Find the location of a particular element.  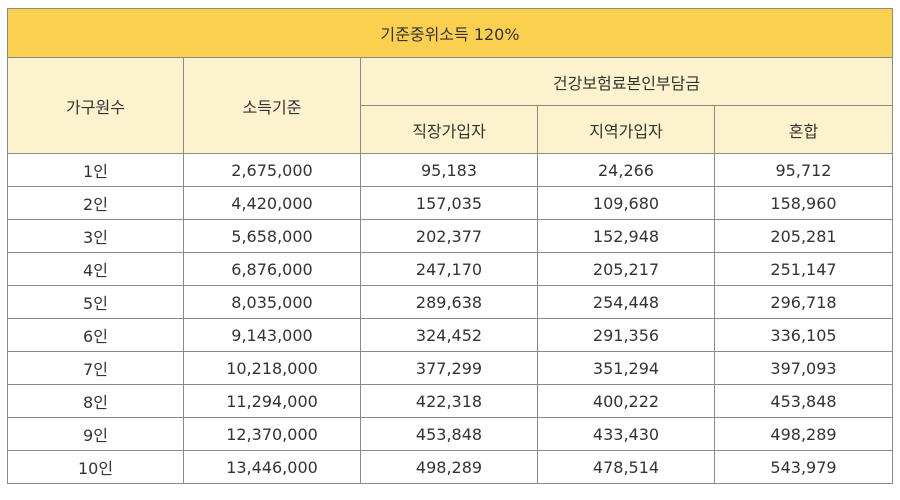

table-row: 5인 8,035,000 289,638 254,448 296,718 is located at coordinates (450, 302).